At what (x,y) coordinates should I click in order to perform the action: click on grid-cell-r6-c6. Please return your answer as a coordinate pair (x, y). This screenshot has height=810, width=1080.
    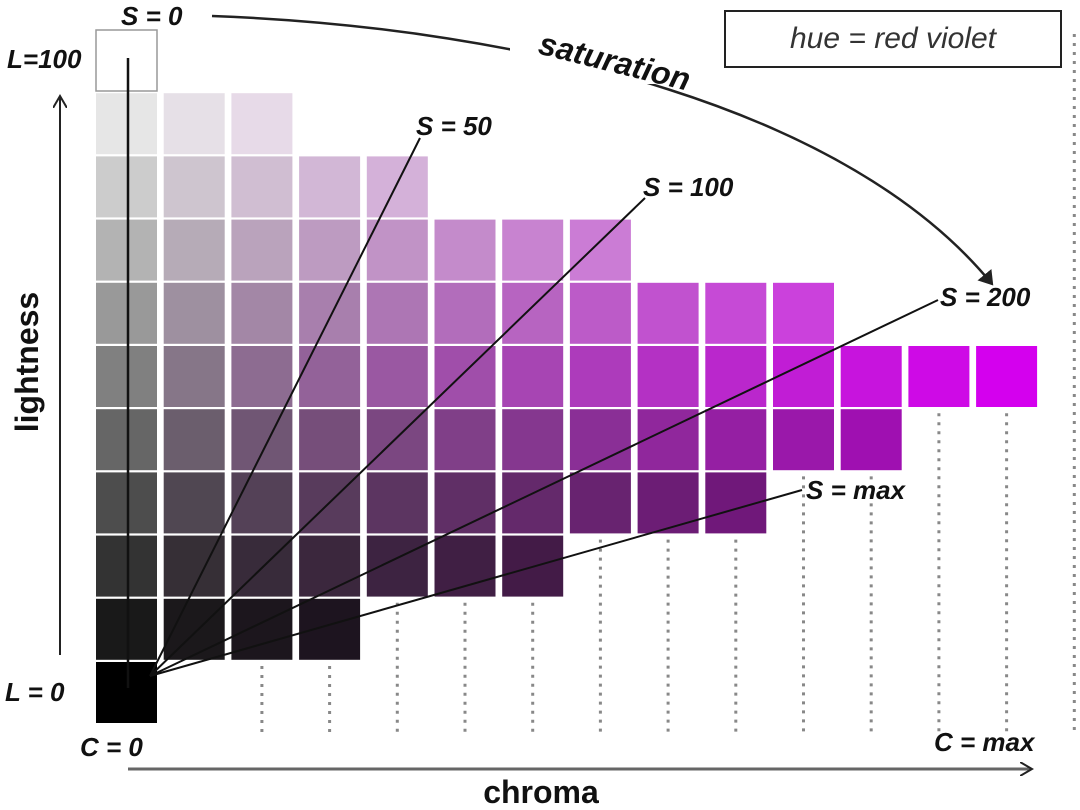
    Looking at the image, I should click on (533, 440).